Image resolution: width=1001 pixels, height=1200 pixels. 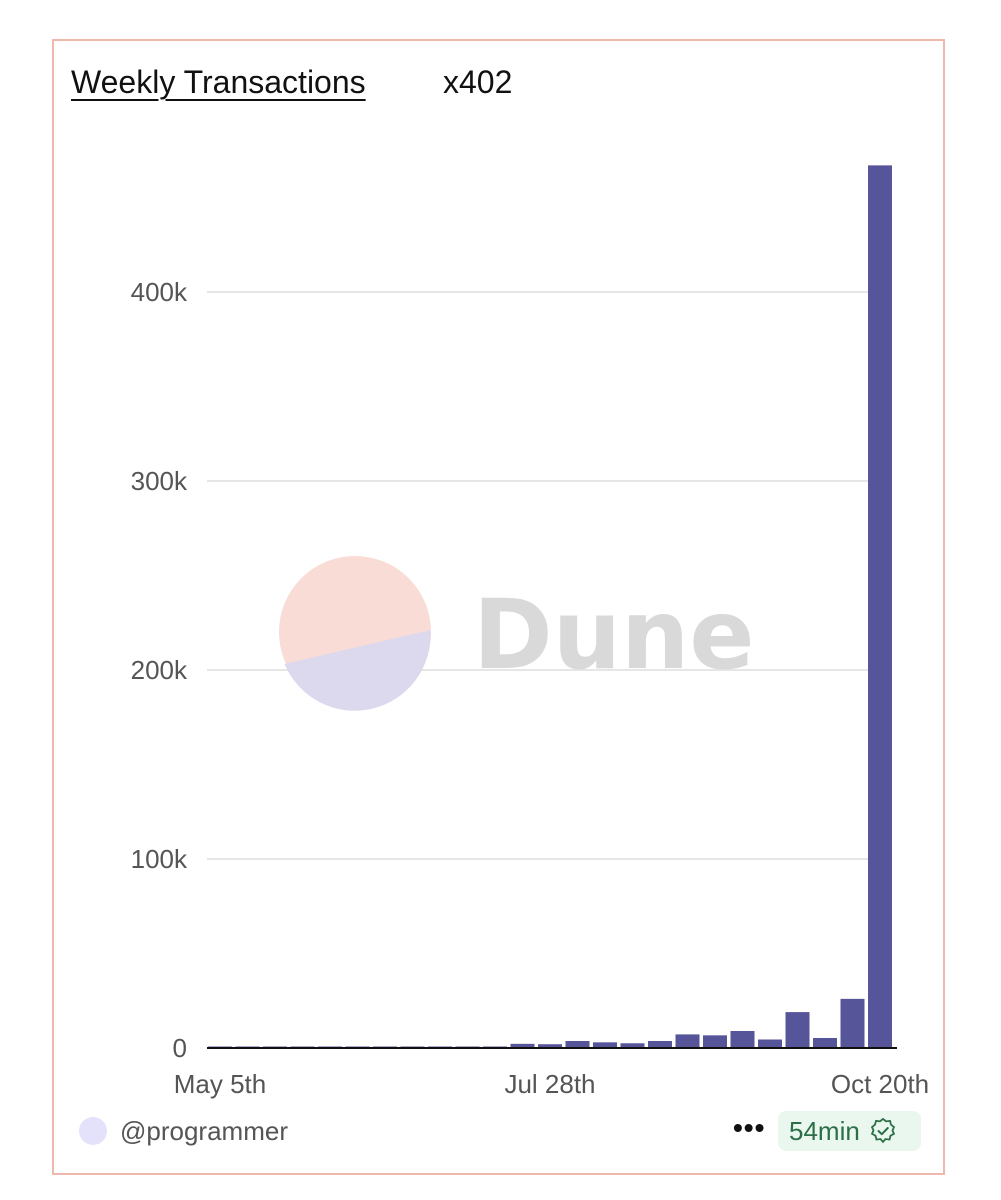 What do you see at coordinates (159, 481) in the screenshot?
I see `y-tick-label: 300k` at bounding box center [159, 481].